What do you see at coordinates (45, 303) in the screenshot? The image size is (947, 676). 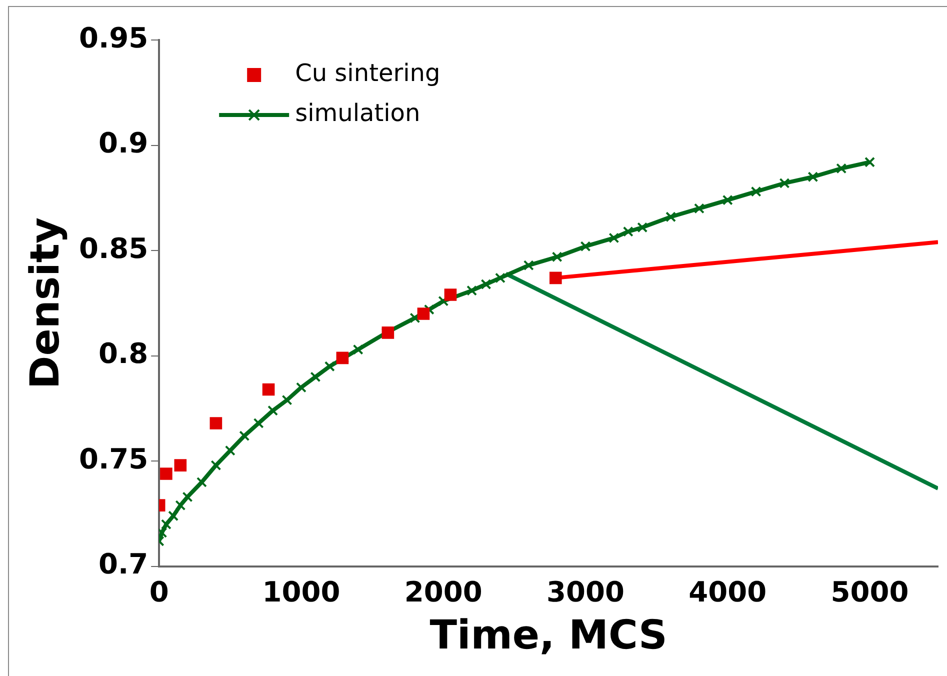 I see `y-axis-title: Density` at bounding box center [45, 303].